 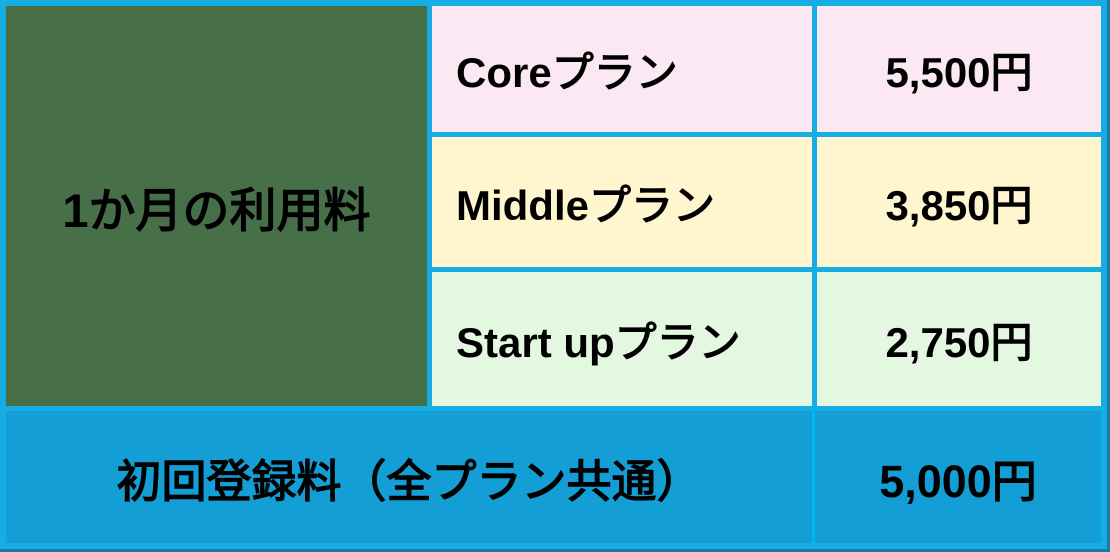 I want to click on plan-name-cell-middle: Middleプラン, so click(x=622, y=202).